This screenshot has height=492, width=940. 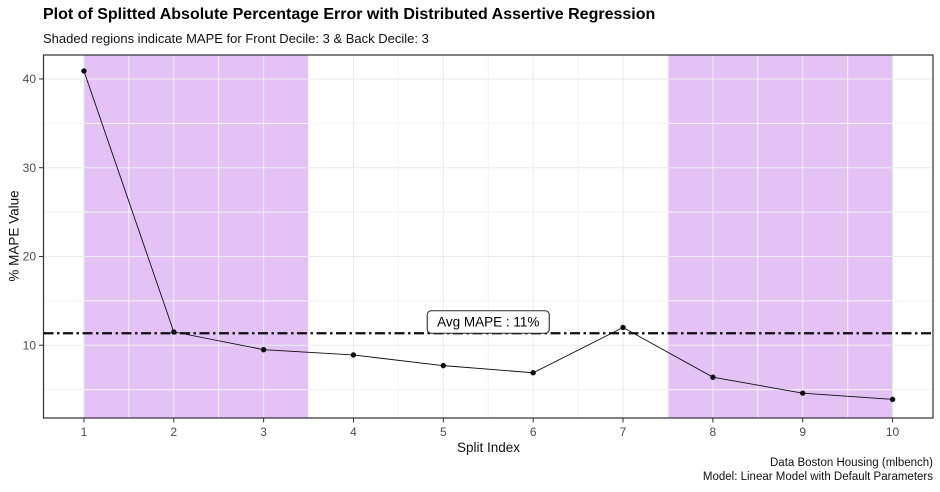 What do you see at coordinates (14, 236) in the screenshot?
I see `y-axis-title: % MAPE Value` at bounding box center [14, 236].